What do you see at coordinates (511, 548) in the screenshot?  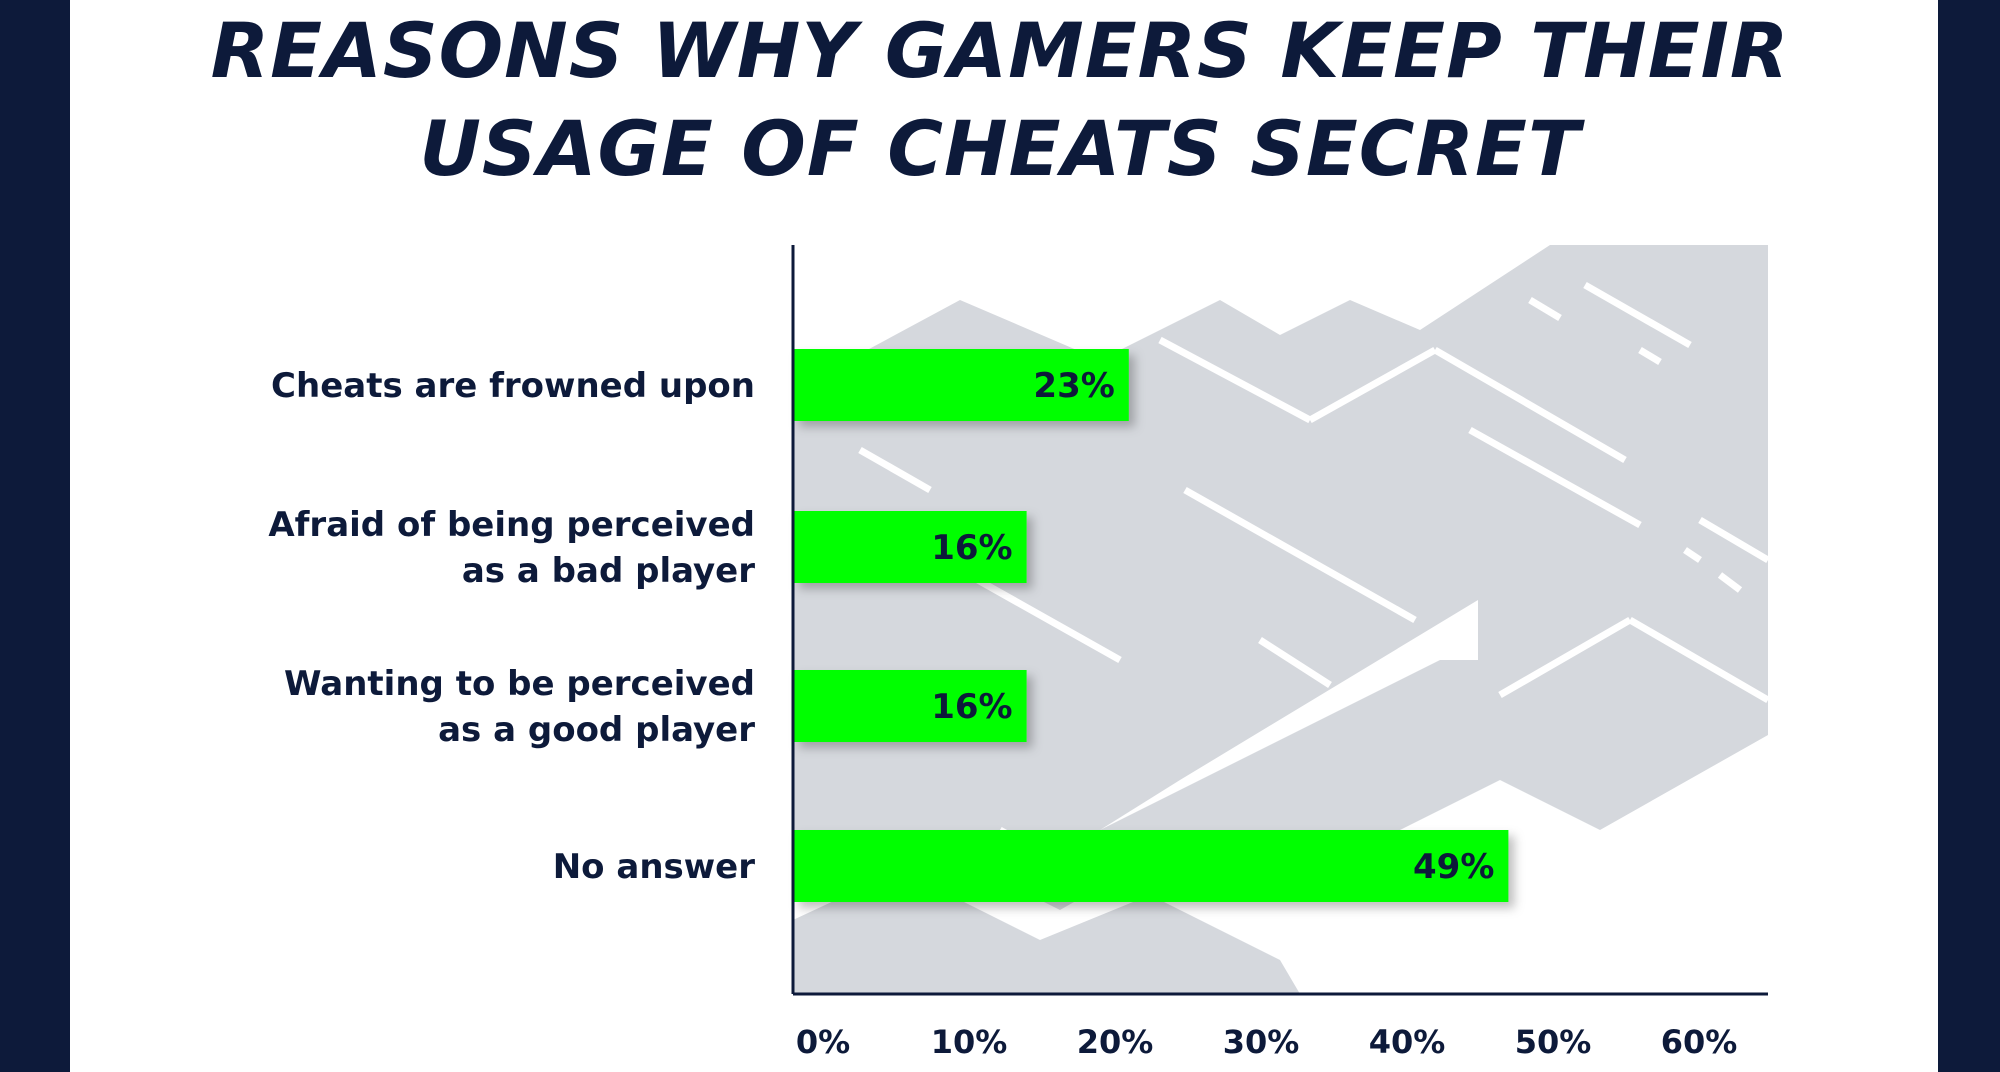 I see `category-label: Afraid of being perceived as a bad player` at bounding box center [511, 548].